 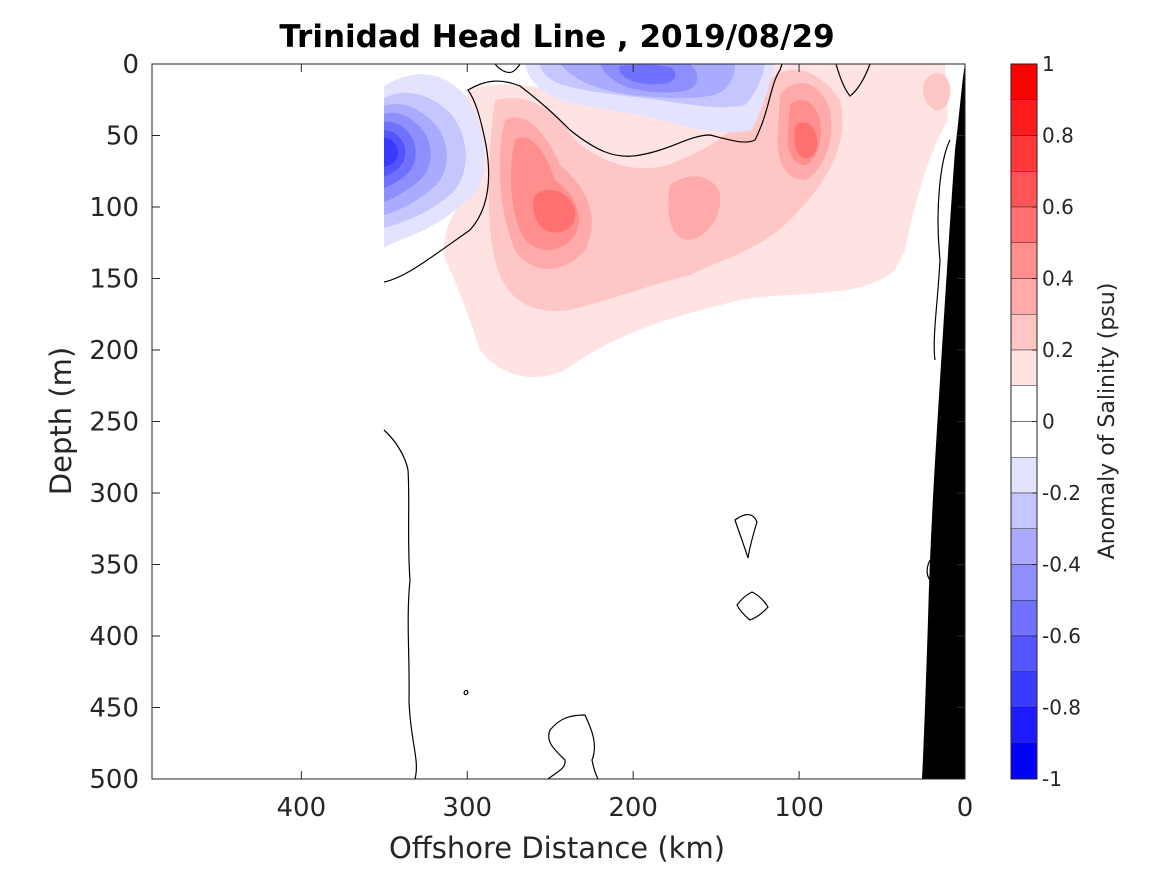 I want to click on bathymetry-shelf, so click(x=943, y=421).